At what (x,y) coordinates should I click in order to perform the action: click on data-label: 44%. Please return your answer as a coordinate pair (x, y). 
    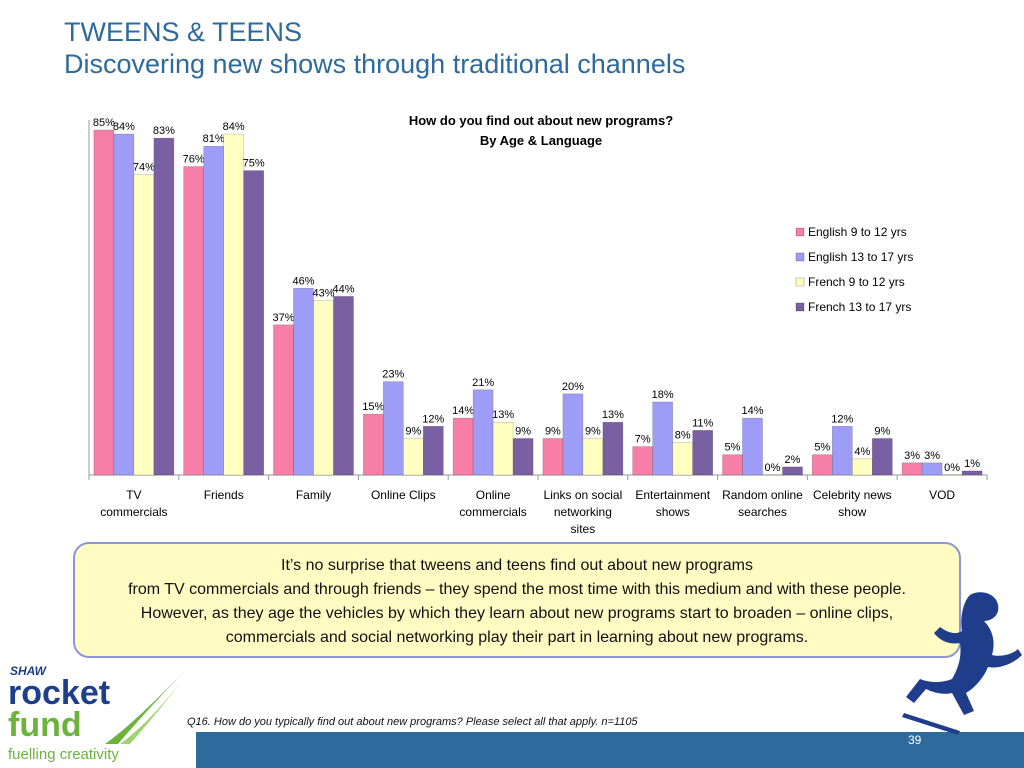
    Looking at the image, I should click on (343, 289).